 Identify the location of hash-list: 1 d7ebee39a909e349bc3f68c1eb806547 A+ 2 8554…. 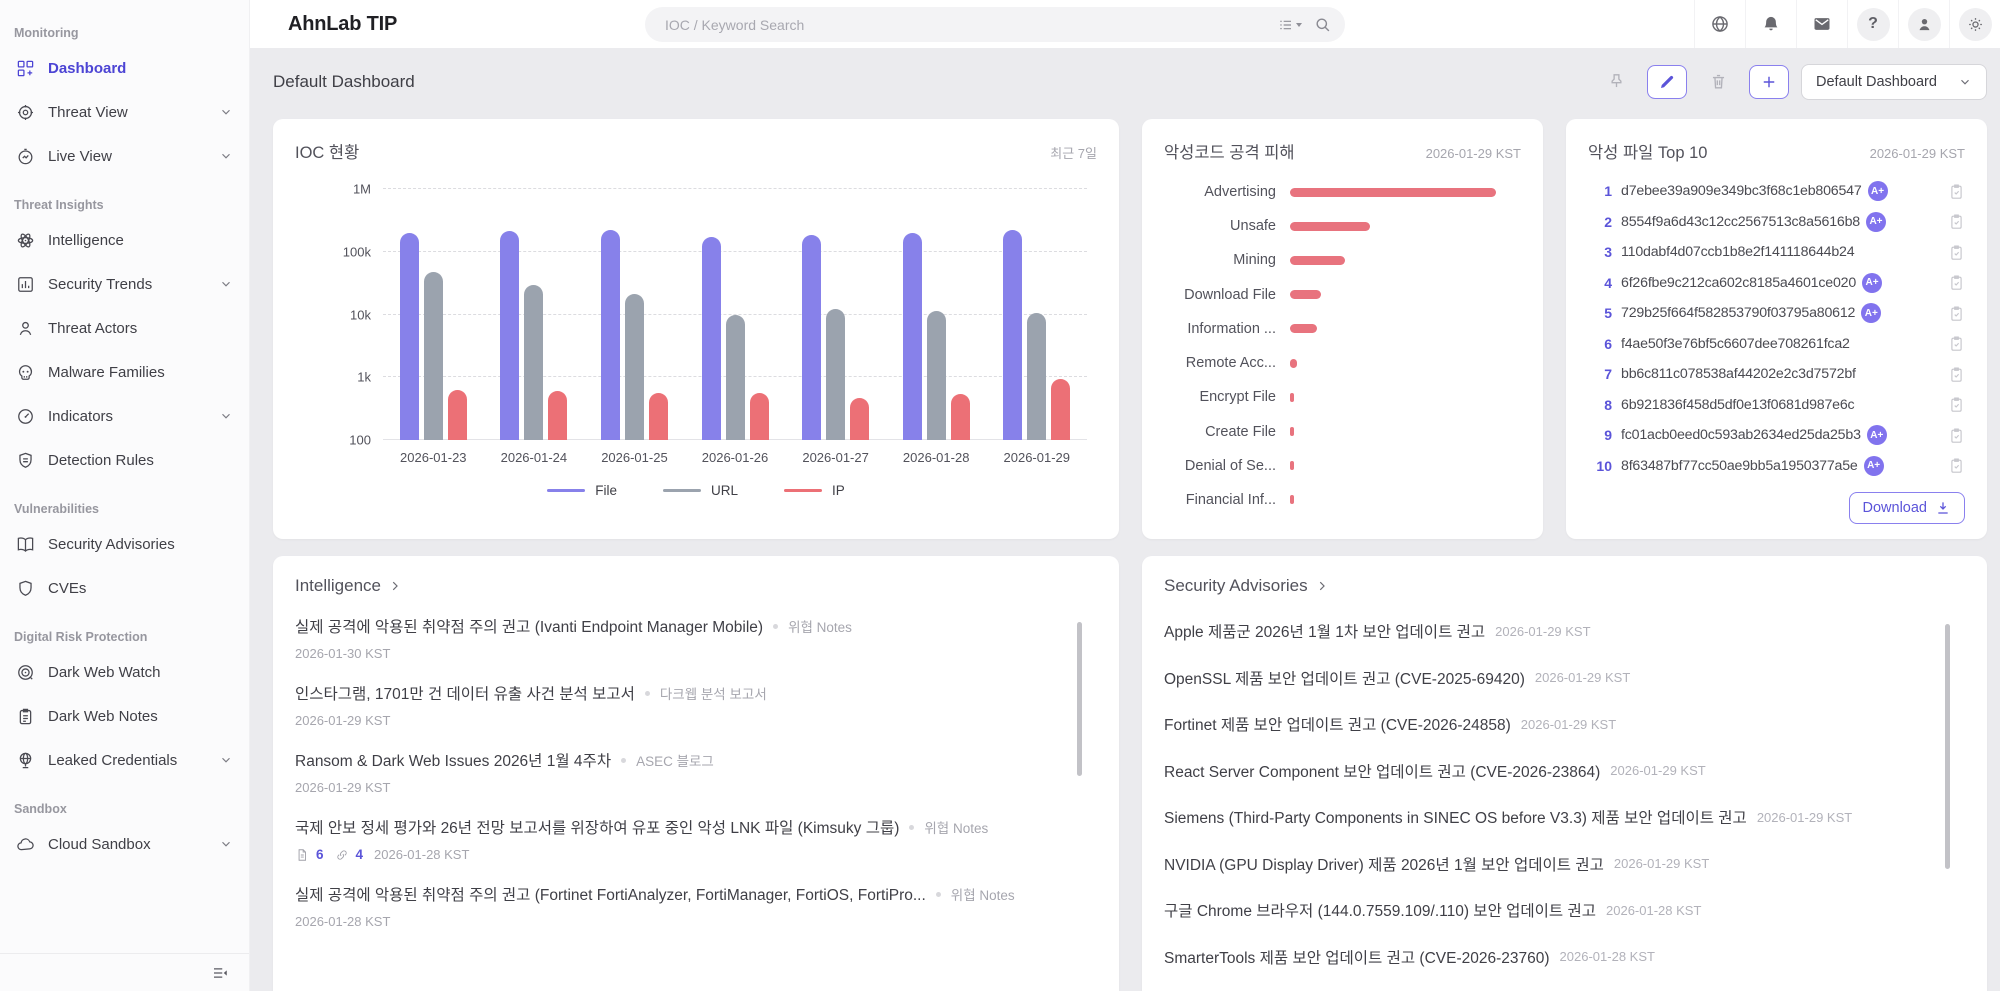
(1776, 328).